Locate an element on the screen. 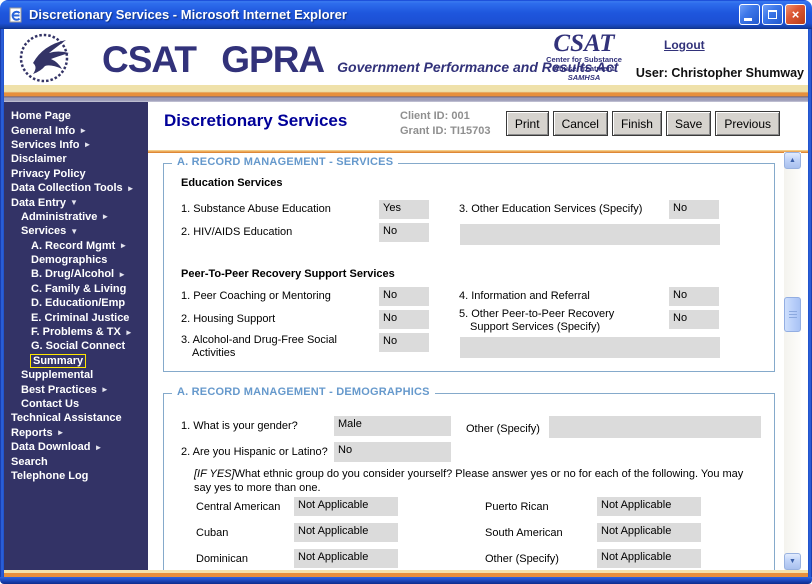 The height and width of the screenshot is (584, 812). field-label: 1. What is your gender? is located at coordinates (239, 426).